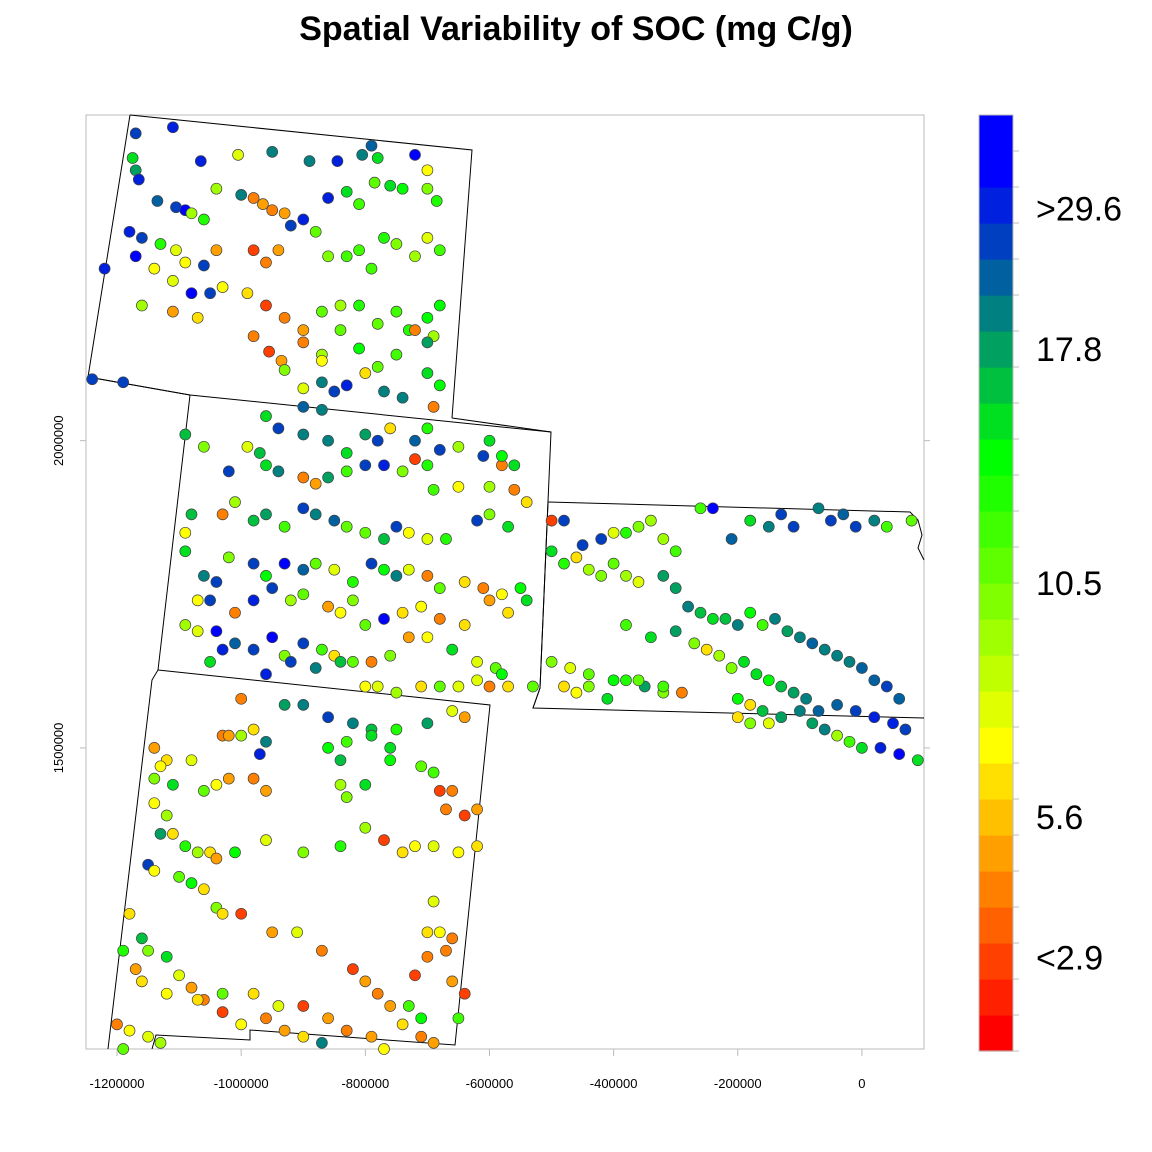 Image resolution: width=1152 pixels, height=1152 pixels. What do you see at coordinates (1069, 350) in the screenshot?
I see `colorbar-label: 17.8` at bounding box center [1069, 350].